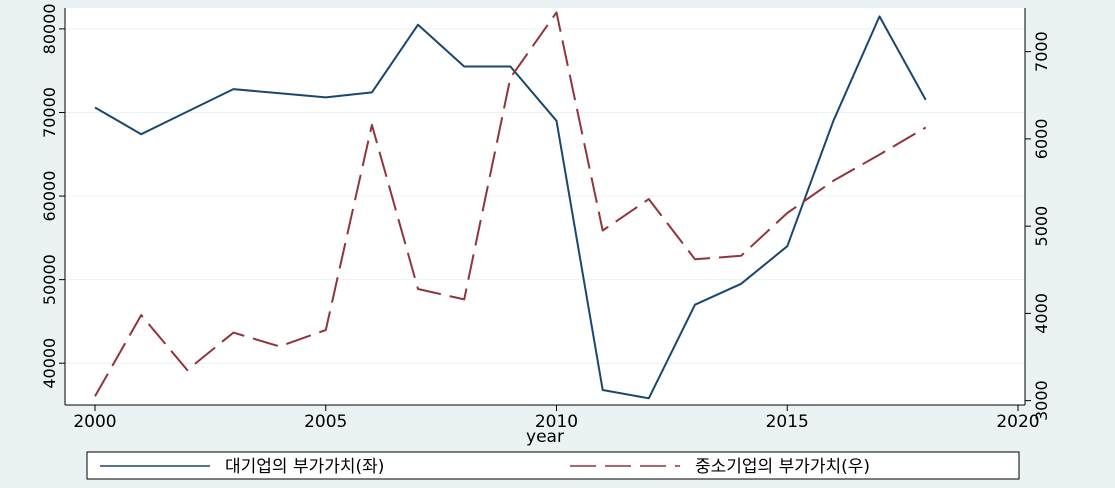  Describe the element at coordinates (1041, 400) in the screenshot. I see `y-right-tick-label: 3000` at that location.